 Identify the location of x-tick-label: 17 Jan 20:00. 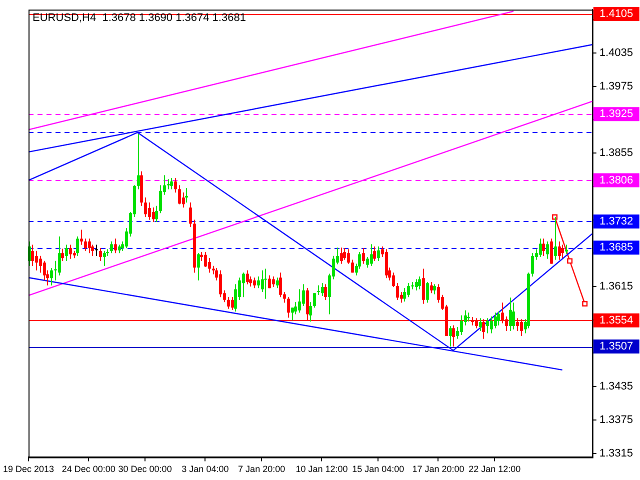
(438, 469).